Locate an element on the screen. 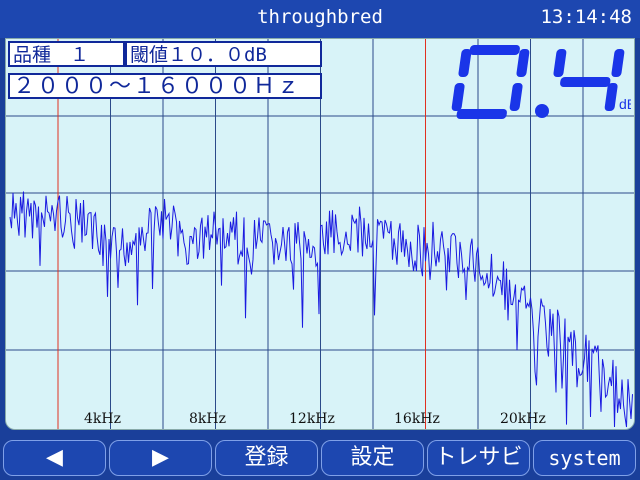  product-label: 品種 １ is located at coordinates (66, 54).